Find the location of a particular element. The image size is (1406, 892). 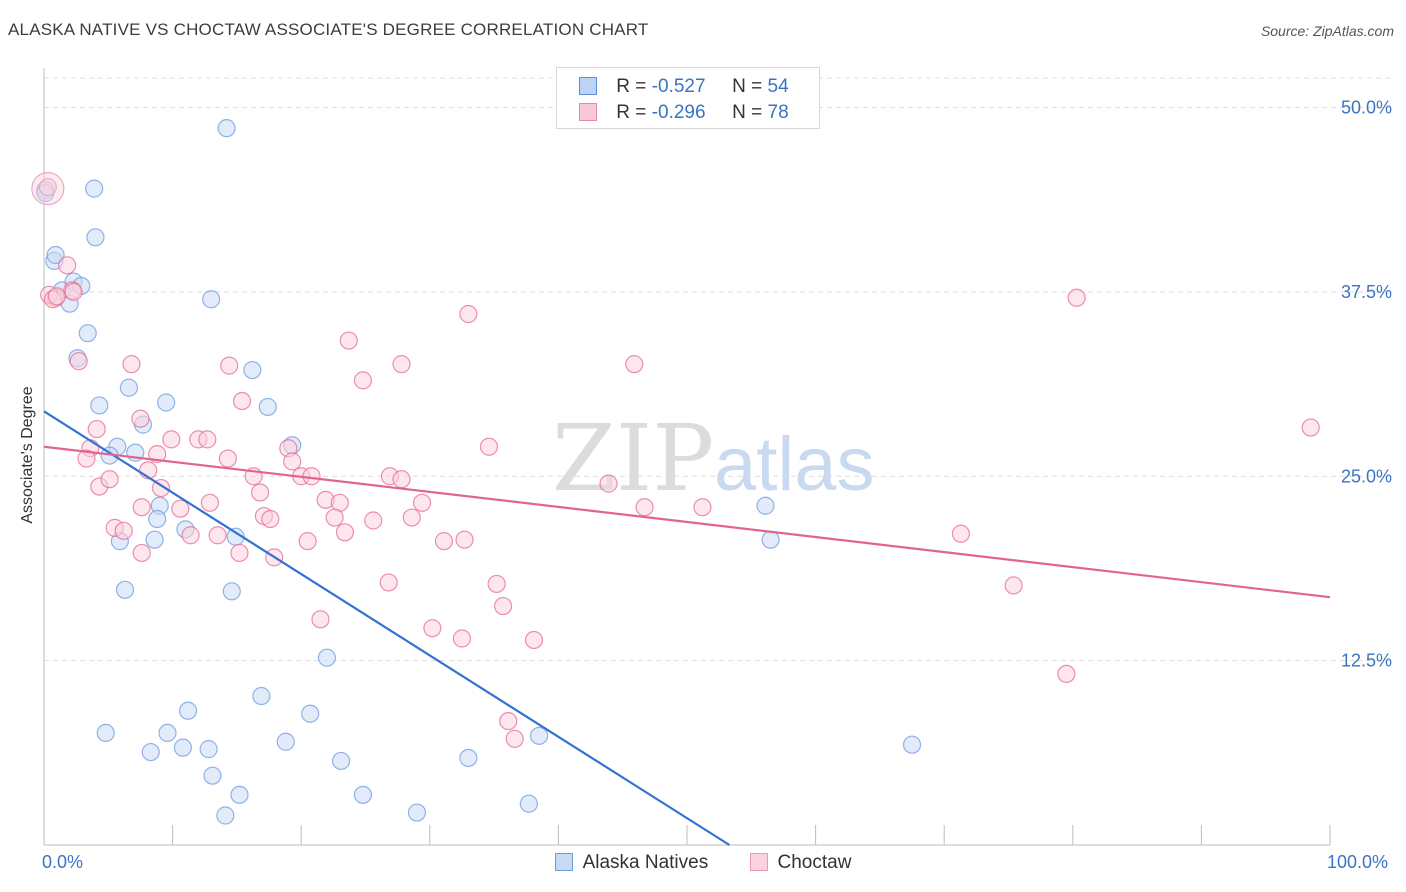

y-tick-labels: 12.5% 25.0% 37.5% 50.0% is located at coordinates (1366, 384).